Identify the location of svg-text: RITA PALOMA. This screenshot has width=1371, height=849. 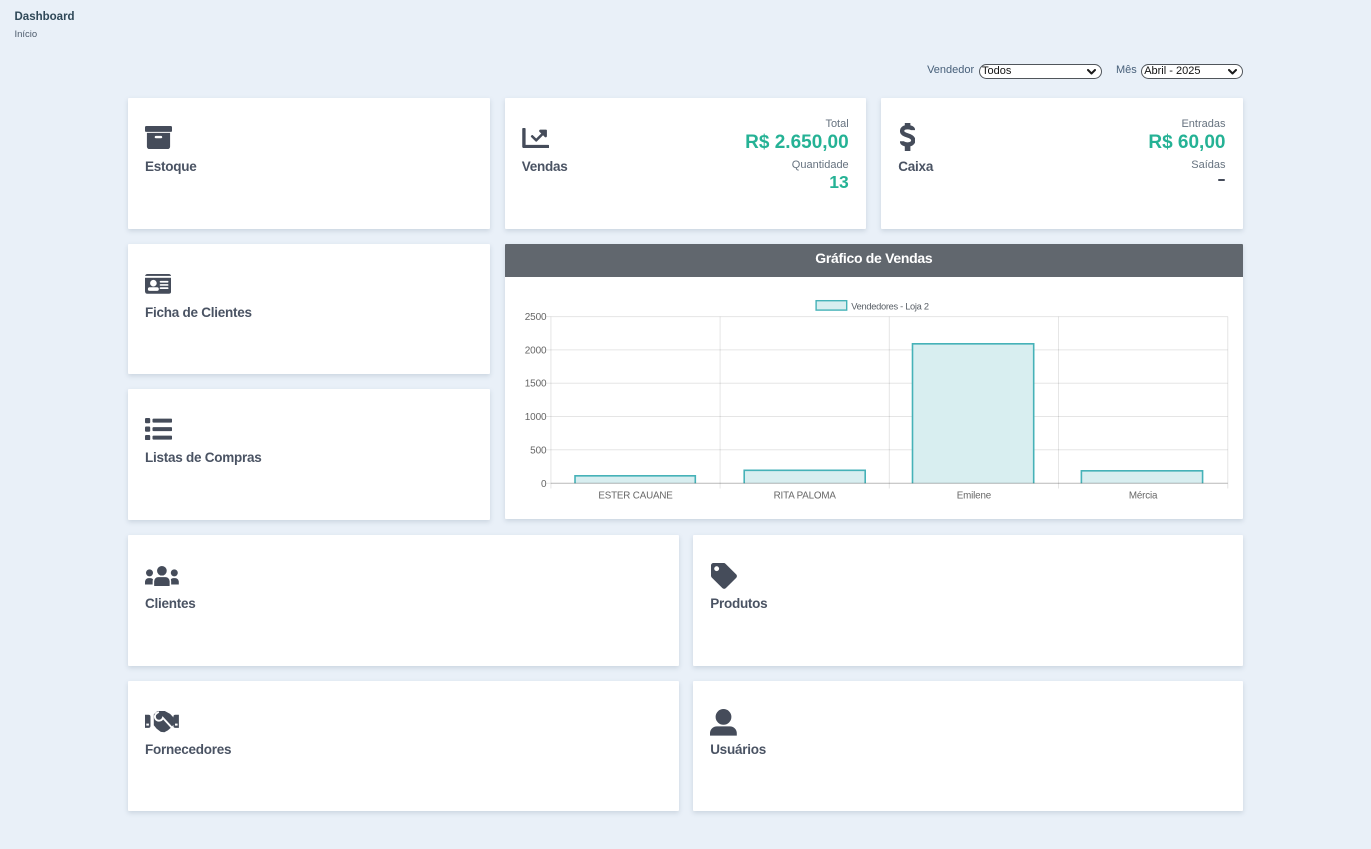
(804, 495).